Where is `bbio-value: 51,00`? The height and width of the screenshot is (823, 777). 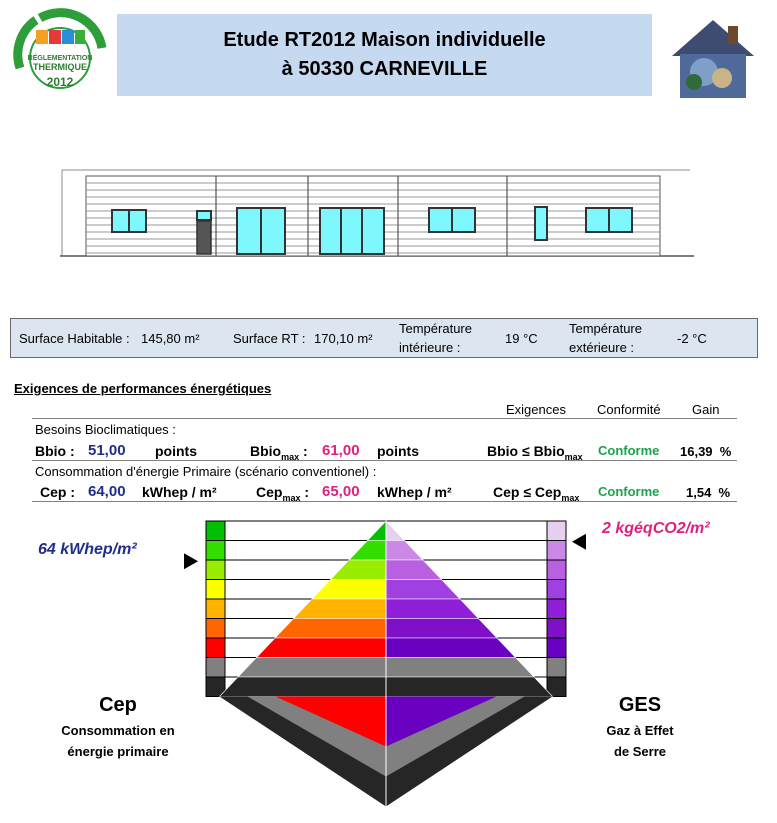 bbio-value: 51,00 is located at coordinates (107, 450).